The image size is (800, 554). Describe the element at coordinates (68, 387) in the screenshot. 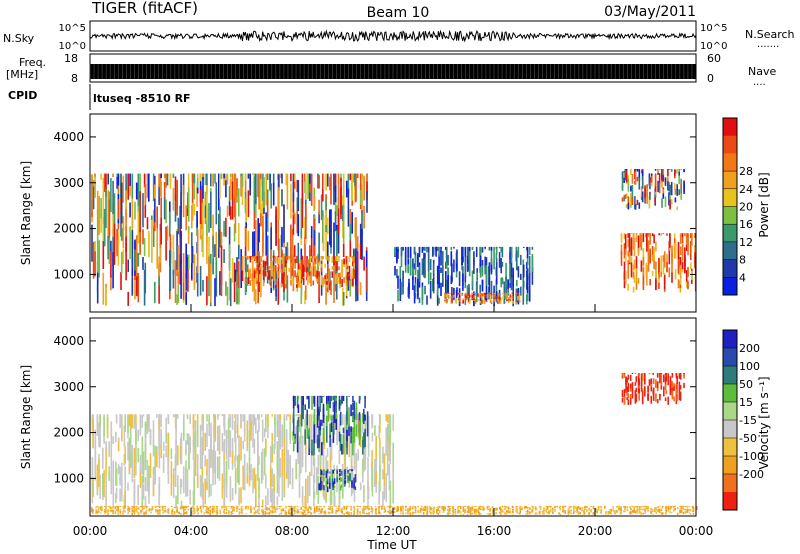

I see `y-tick-label: 3000` at that location.